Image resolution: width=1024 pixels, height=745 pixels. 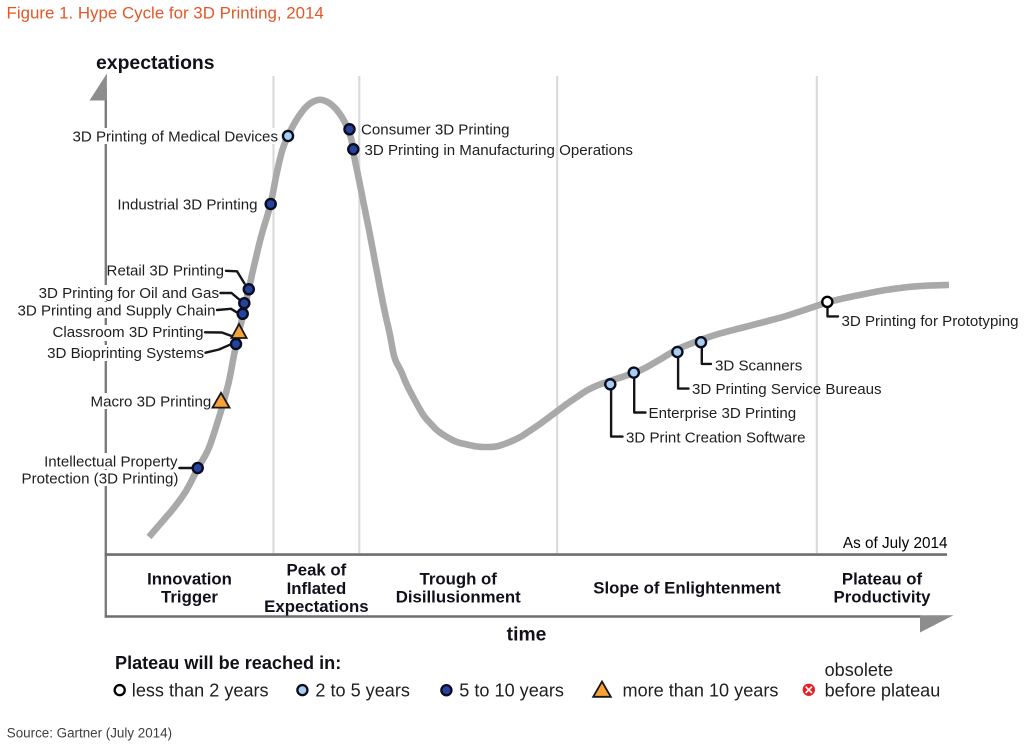 What do you see at coordinates (317, 588) in the screenshot?
I see `svg-text: Inflated` at bounding box center [317, 588].